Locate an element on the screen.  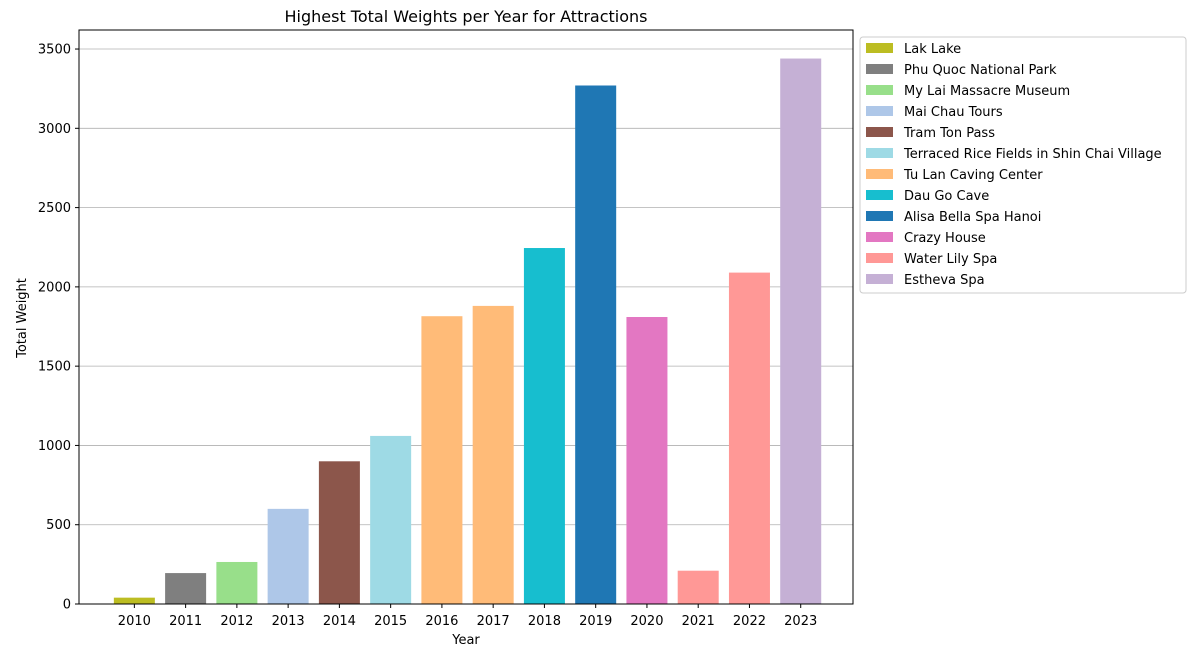
bar-2016 is located at coordinates (442, 460).